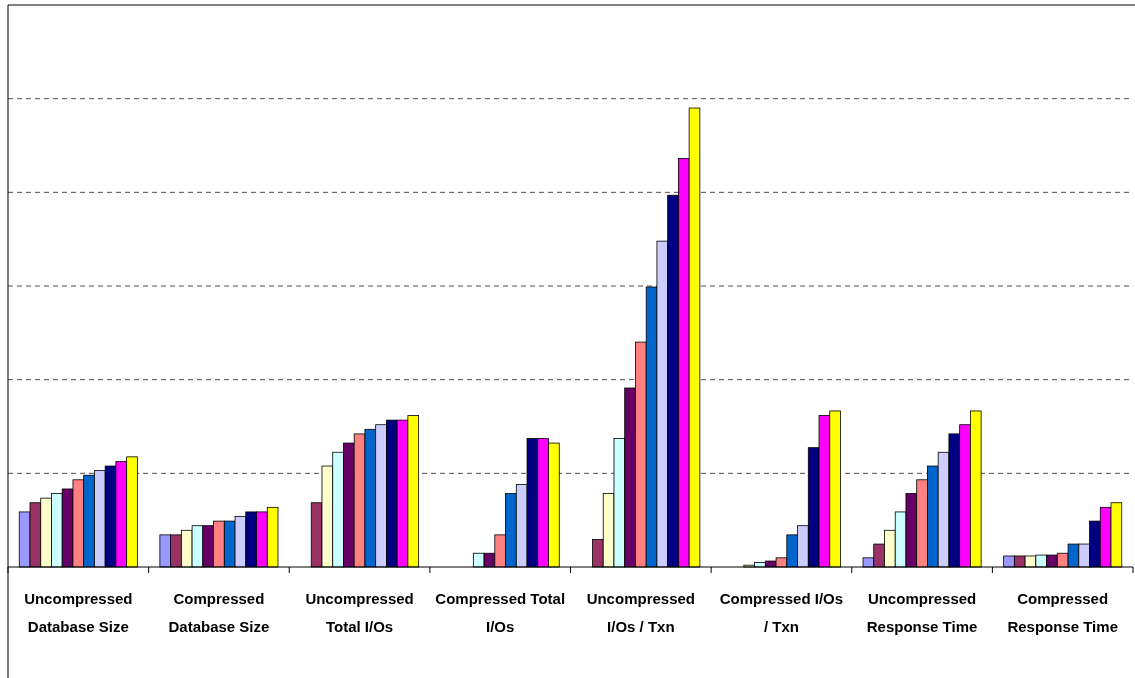 This screenshot has height=678, width=1135. What do you see at coordinates (1062, 612) in the screenshot?
I see `x-tick-label: Compressed Response Time` at bounding box center [1062, 612].